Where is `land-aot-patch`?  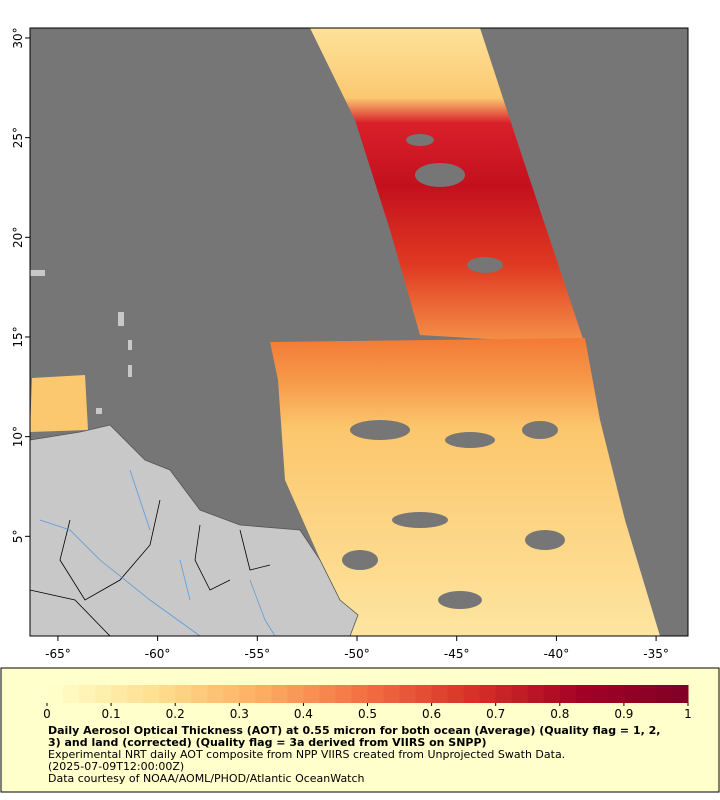 land-aot-patch is located at coordinates (59, 403).